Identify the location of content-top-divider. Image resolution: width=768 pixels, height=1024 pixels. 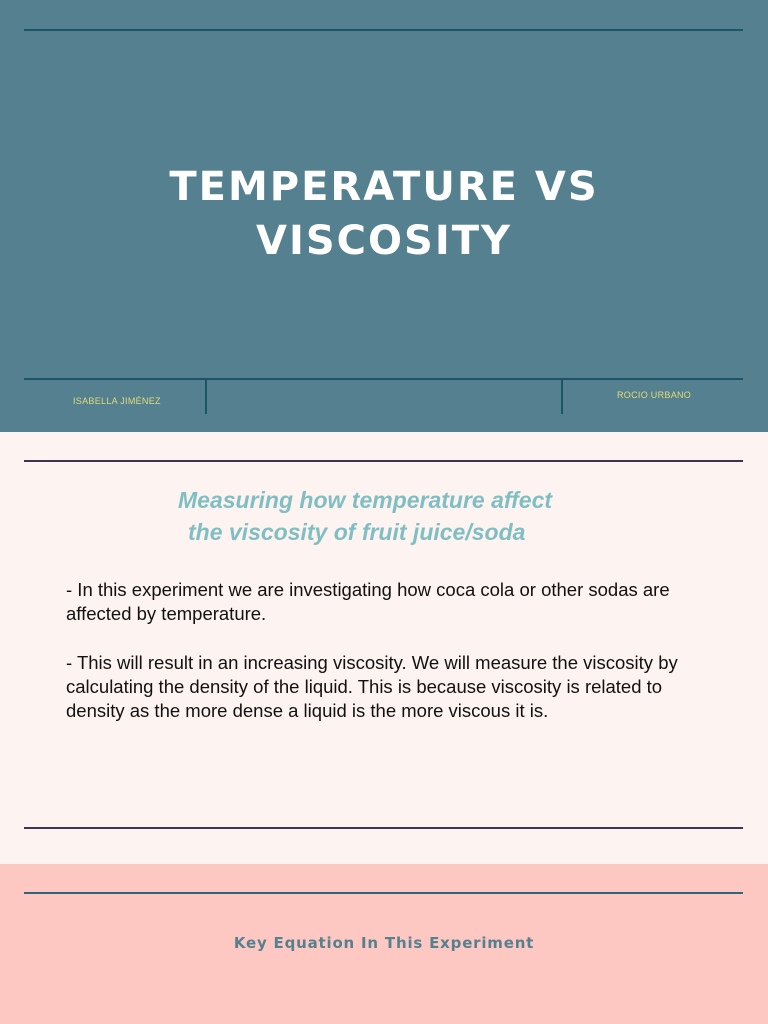
(383, 461).